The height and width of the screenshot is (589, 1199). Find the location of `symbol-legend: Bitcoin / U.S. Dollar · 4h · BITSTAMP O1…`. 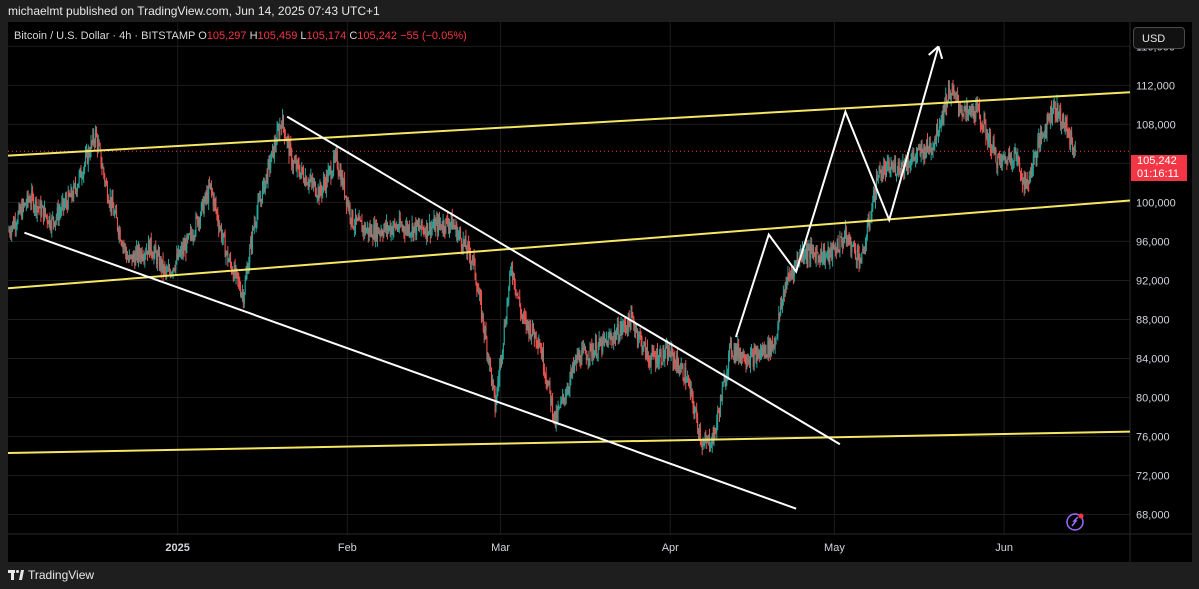

symbol-legend: Bitcoin / U.S. Dollar · 4h · BITSTAMP O1… is located at coordinates (240, 36).